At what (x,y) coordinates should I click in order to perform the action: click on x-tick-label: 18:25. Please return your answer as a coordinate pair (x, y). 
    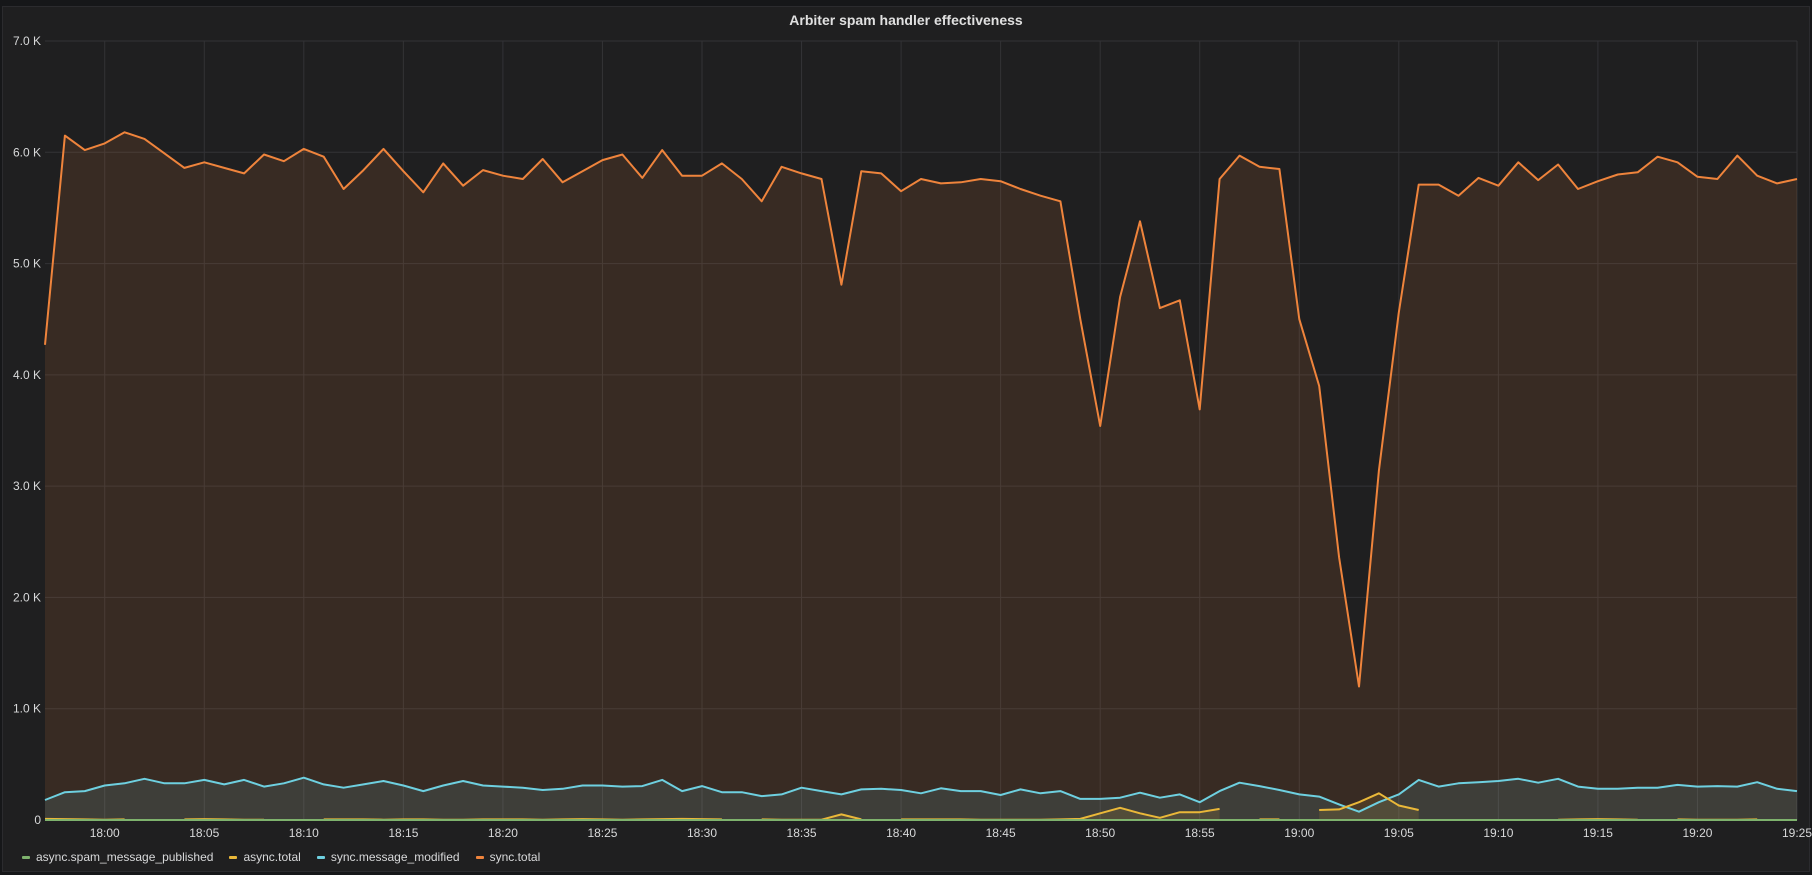
    Looking at the image, I should click on (602, 833).